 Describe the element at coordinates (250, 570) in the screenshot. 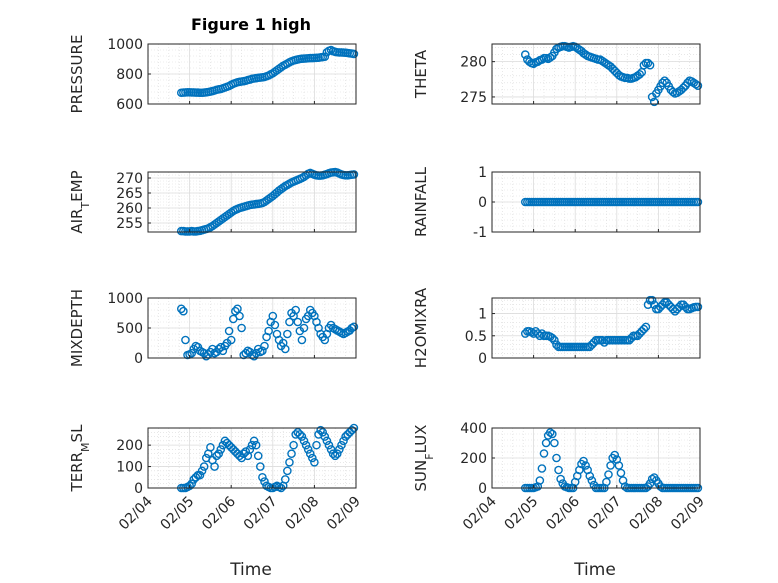

I see `x-axis-label-left: Time` at that location.